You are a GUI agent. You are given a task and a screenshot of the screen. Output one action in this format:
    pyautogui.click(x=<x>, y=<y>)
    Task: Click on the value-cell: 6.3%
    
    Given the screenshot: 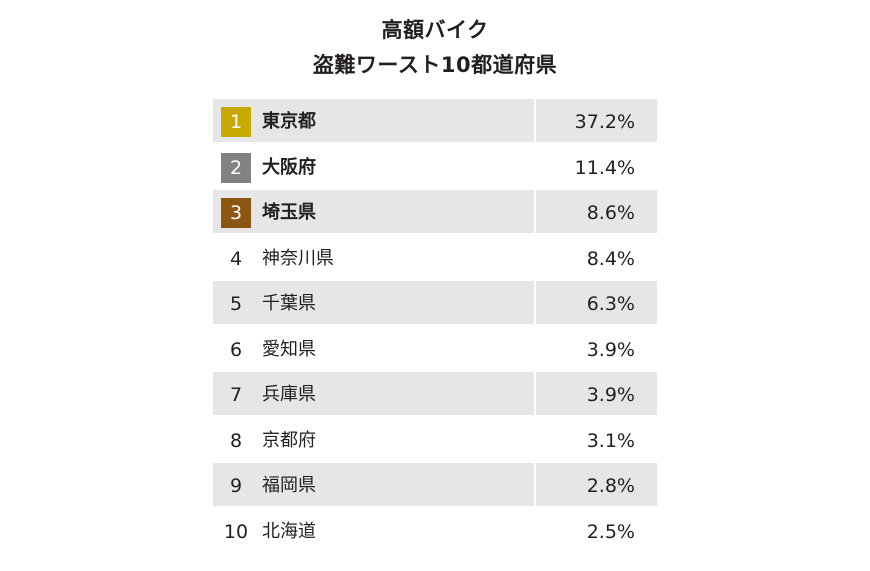 What is the action you would take?
    pyautogui.click(x=596, y=302)
    